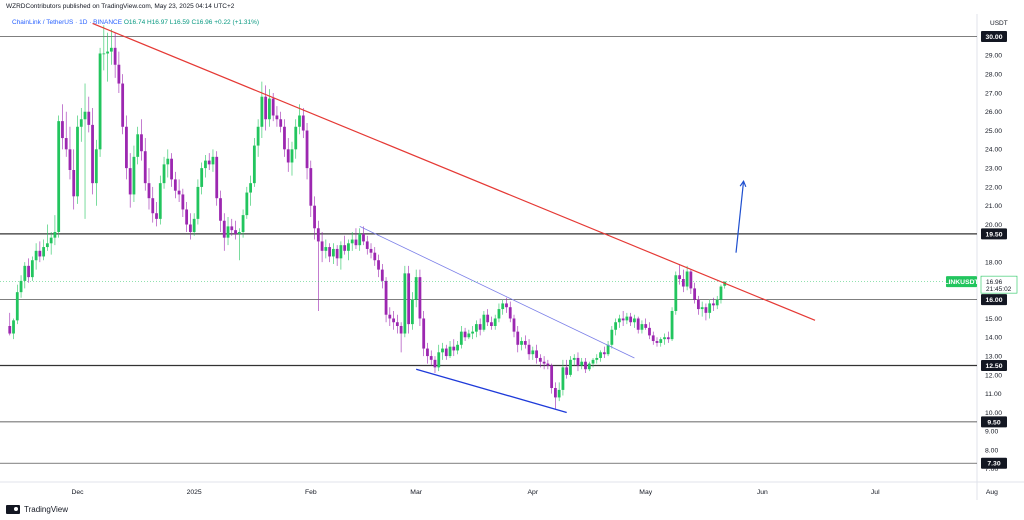 The height and width of the screenshot is (520, 1024). What do you see at coordinates (999, 289) in the screenshot?
I see `bar-countdown: 21:45:02` at bounding box center [999, 289].